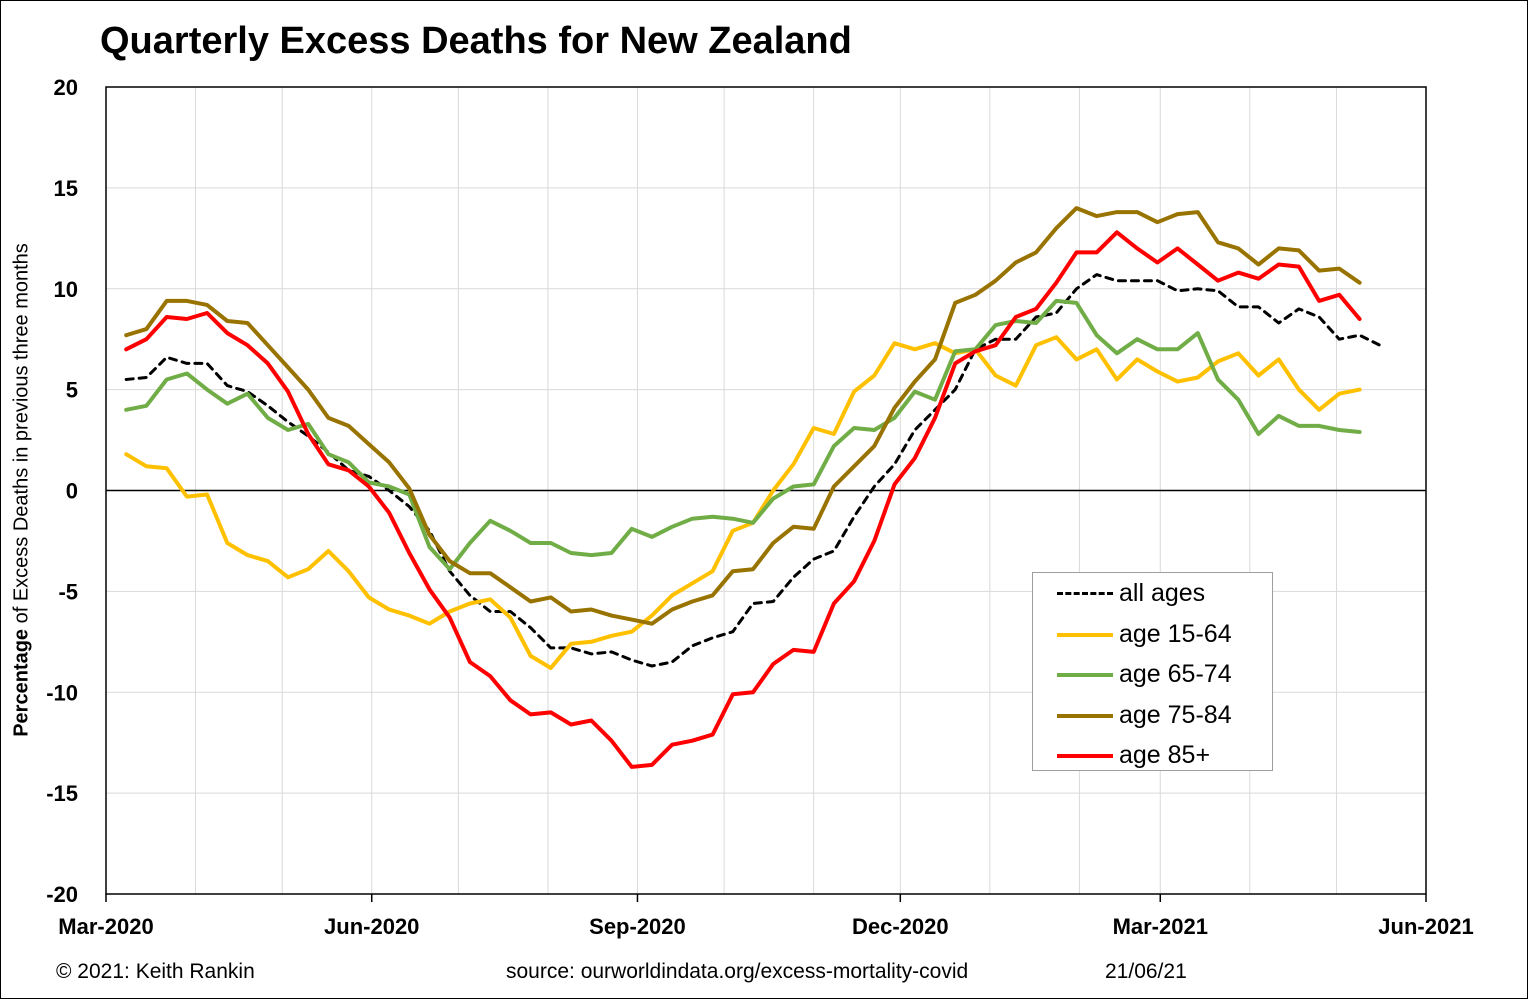 The image size is (1528, 999). I want to click on legend-item: age 15-64, so click(1152, 636).